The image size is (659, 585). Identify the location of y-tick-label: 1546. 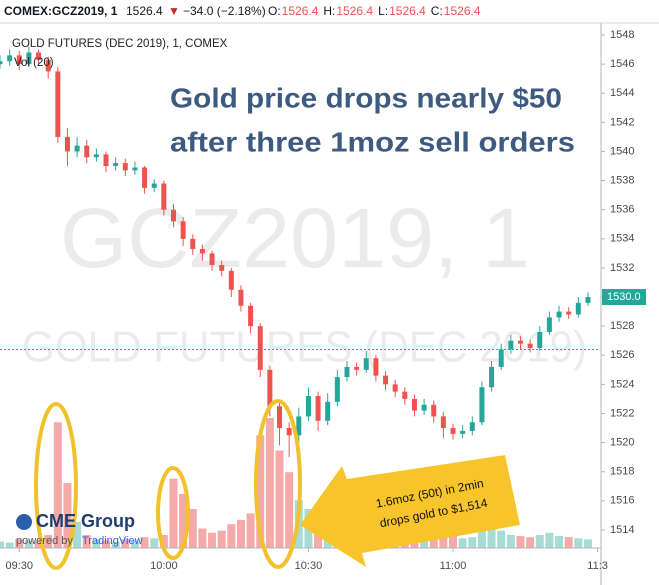
(622, 64).